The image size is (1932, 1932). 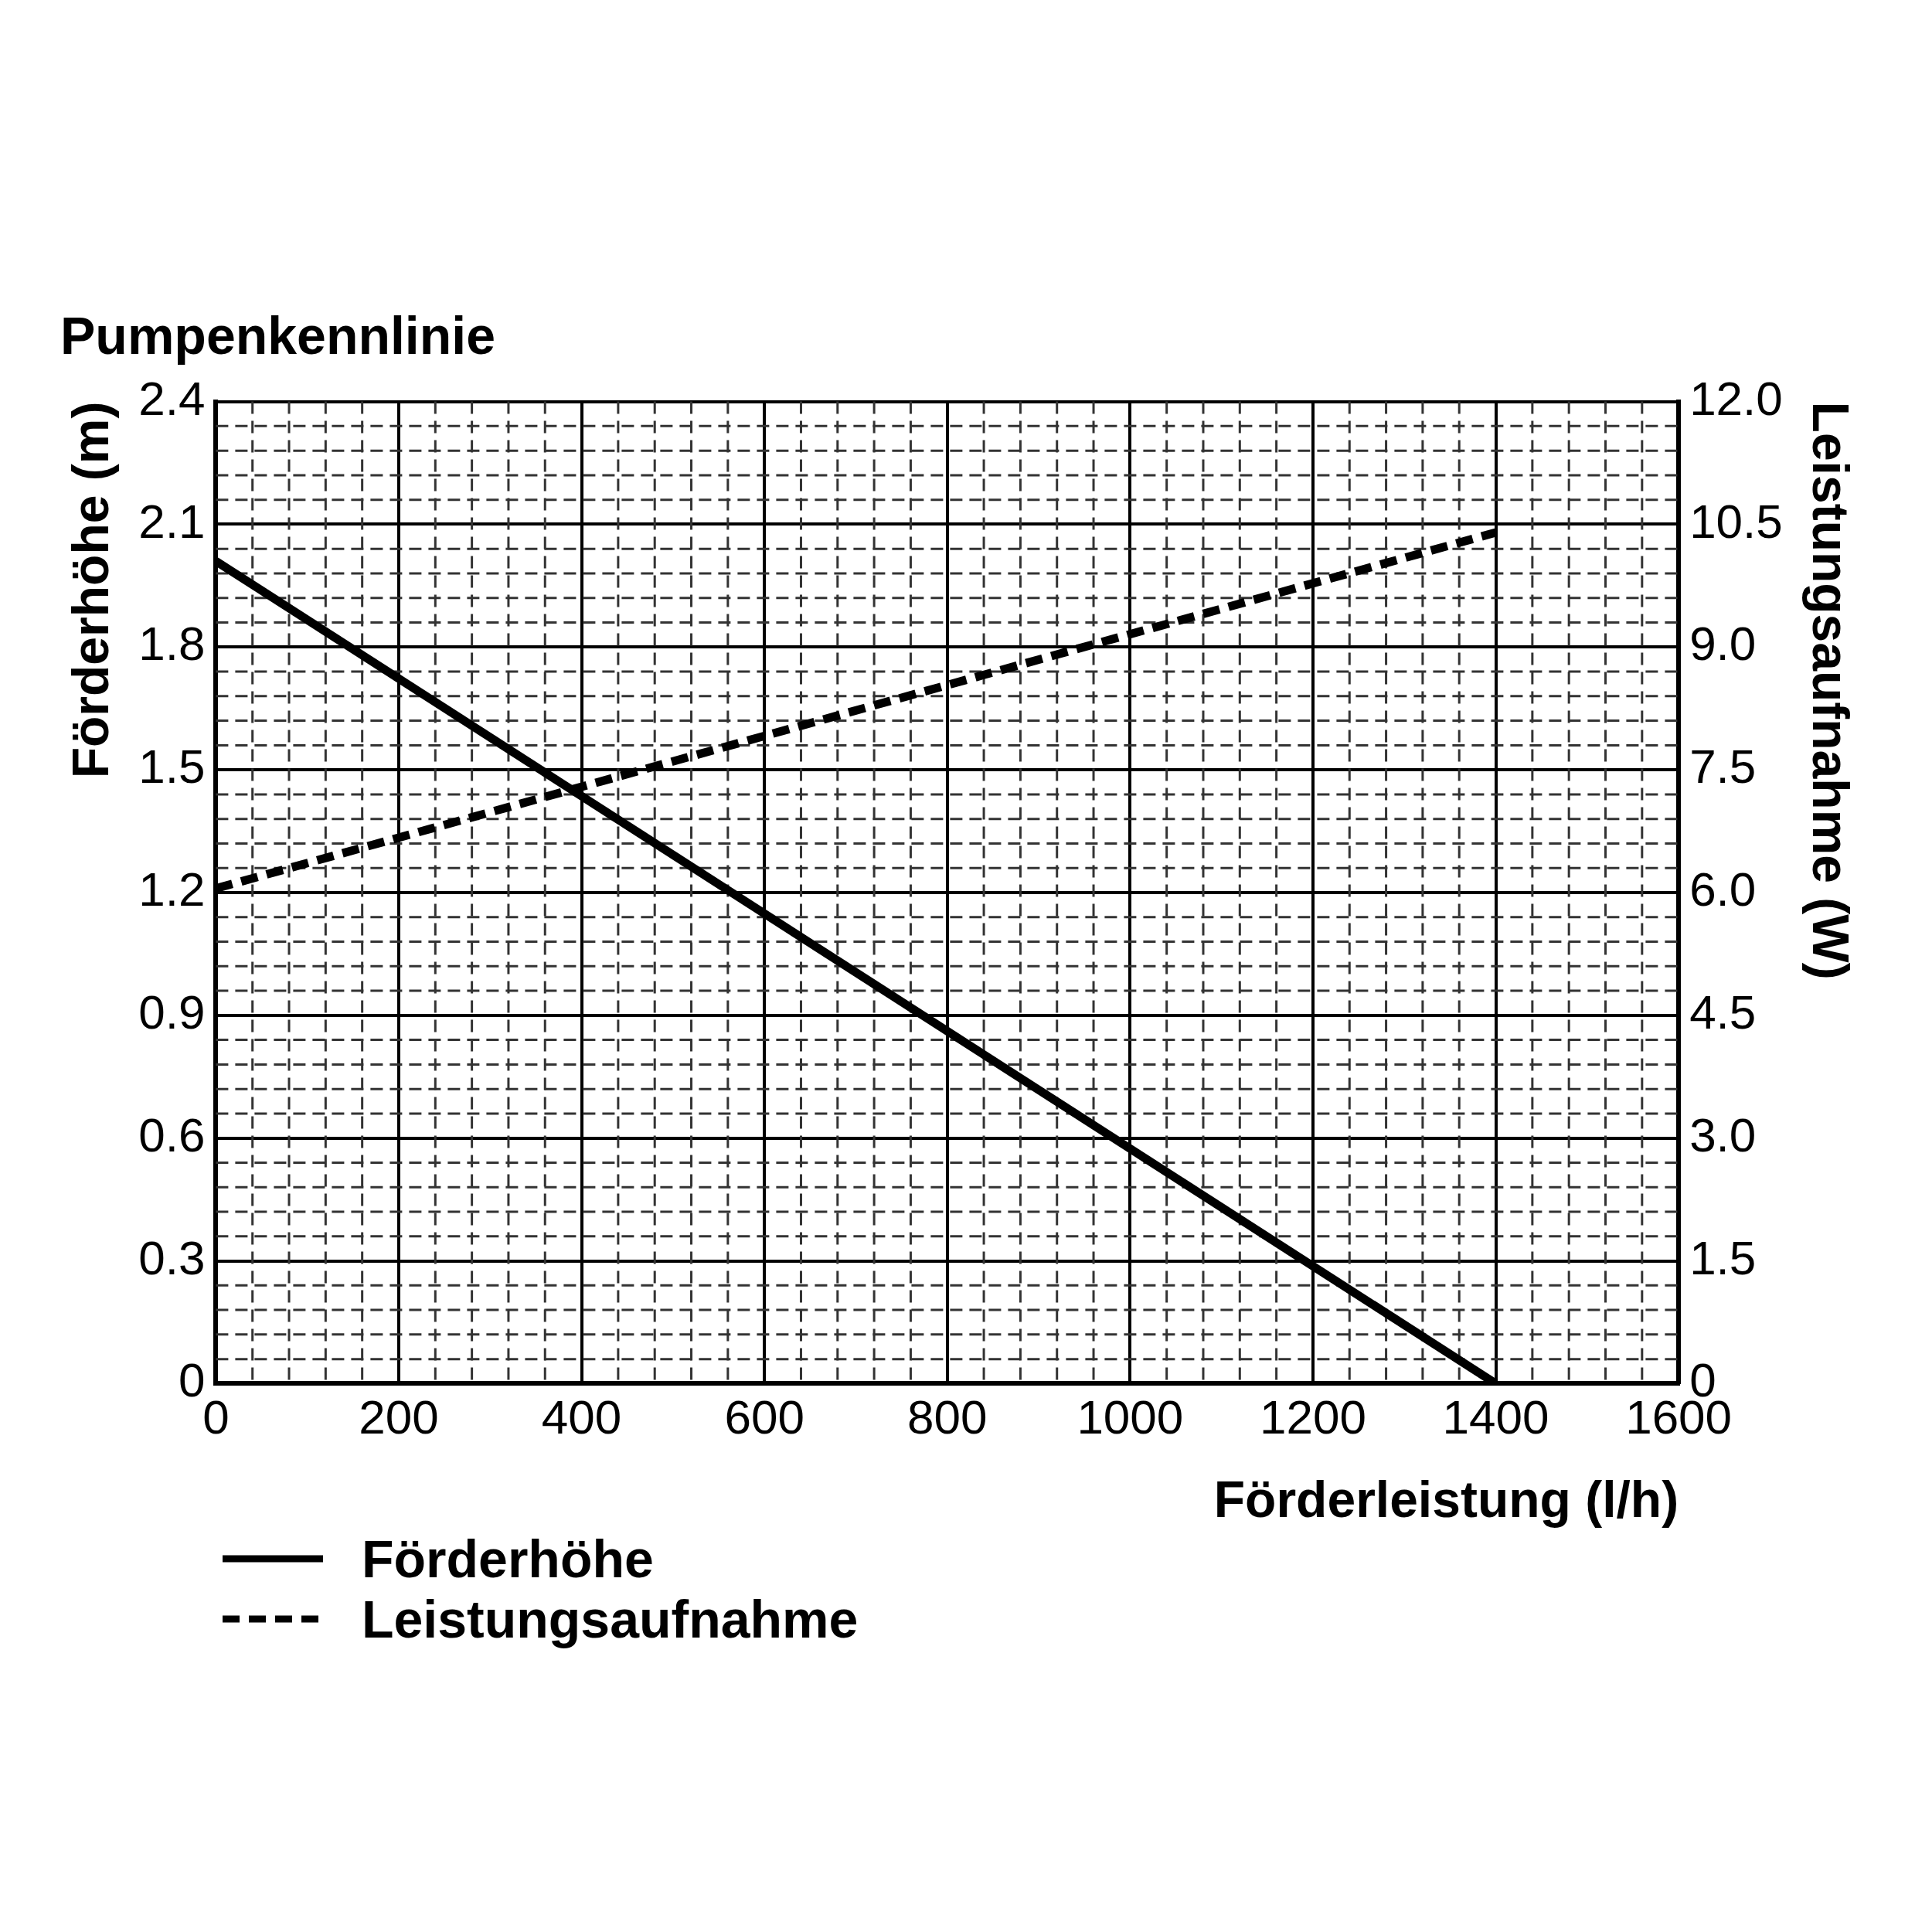 I want to click on x-tick-label: 800, so click(x=948, y=1417).